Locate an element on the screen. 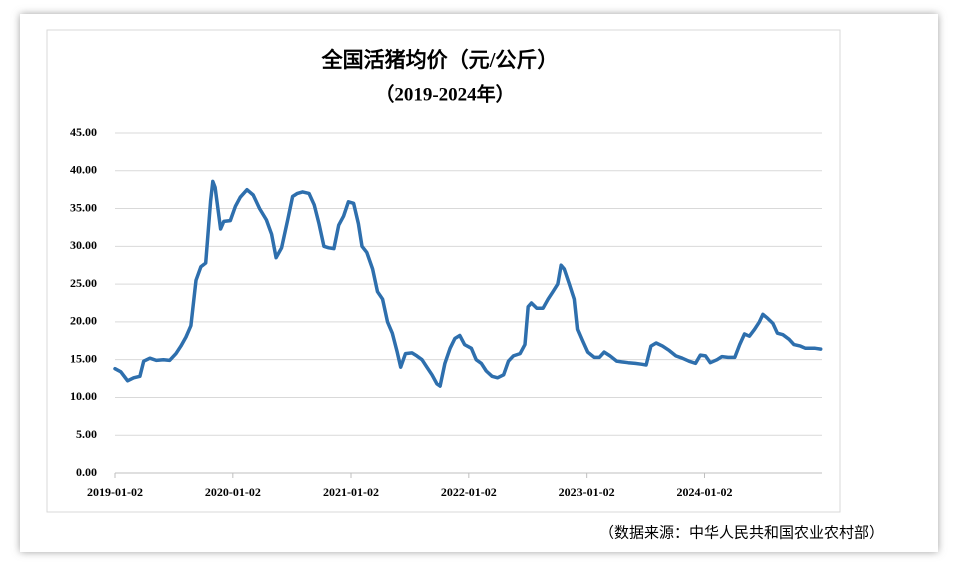 The image size is (962, 573). y-tick-label: 25.00 is located at coordinates (83, 283).